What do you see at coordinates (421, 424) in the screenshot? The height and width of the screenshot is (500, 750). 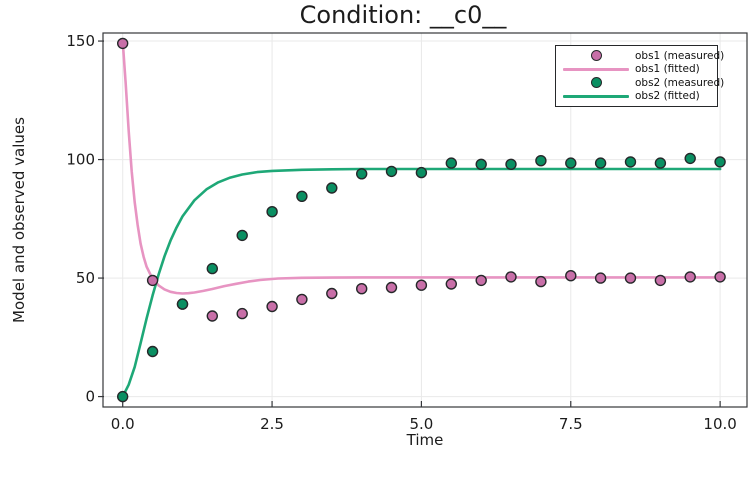 I see `x-tick-label: 5.0` at bounding box center [421, 424].